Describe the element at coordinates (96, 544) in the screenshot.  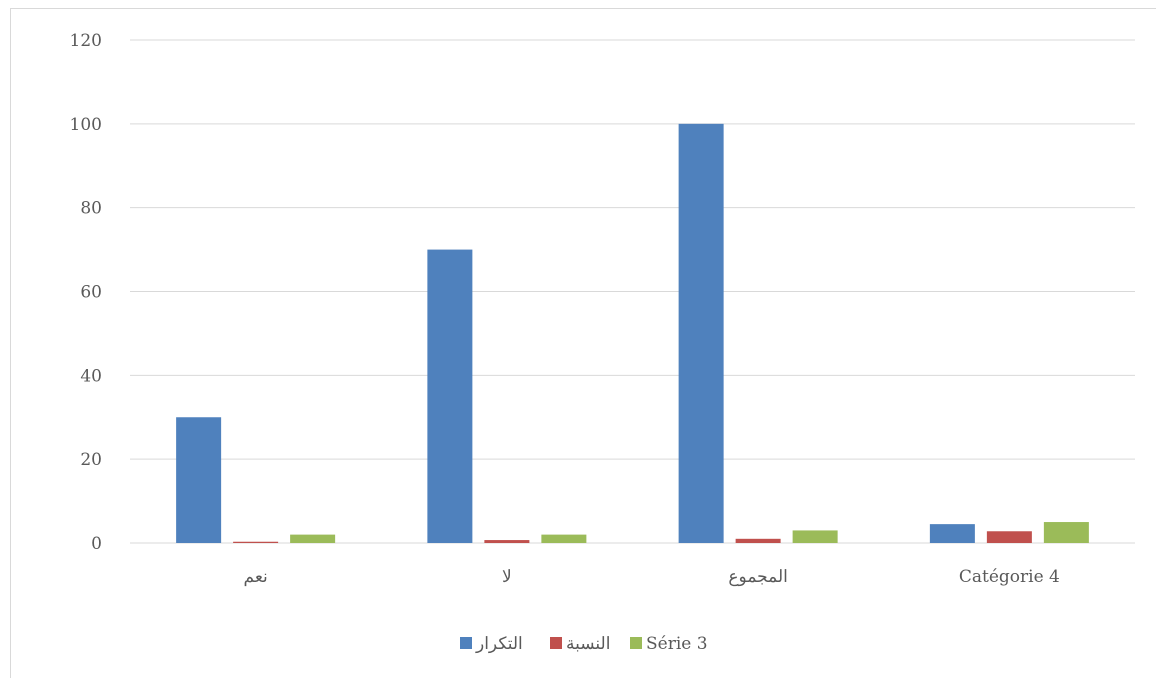
I see `y-tick-label: 0` at that location.